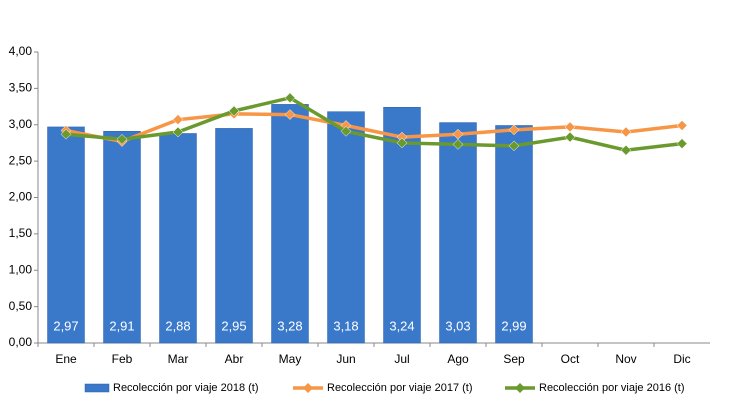 The image size is (732, 411). I want to click on value-label: 2,95, so click(233, 325).